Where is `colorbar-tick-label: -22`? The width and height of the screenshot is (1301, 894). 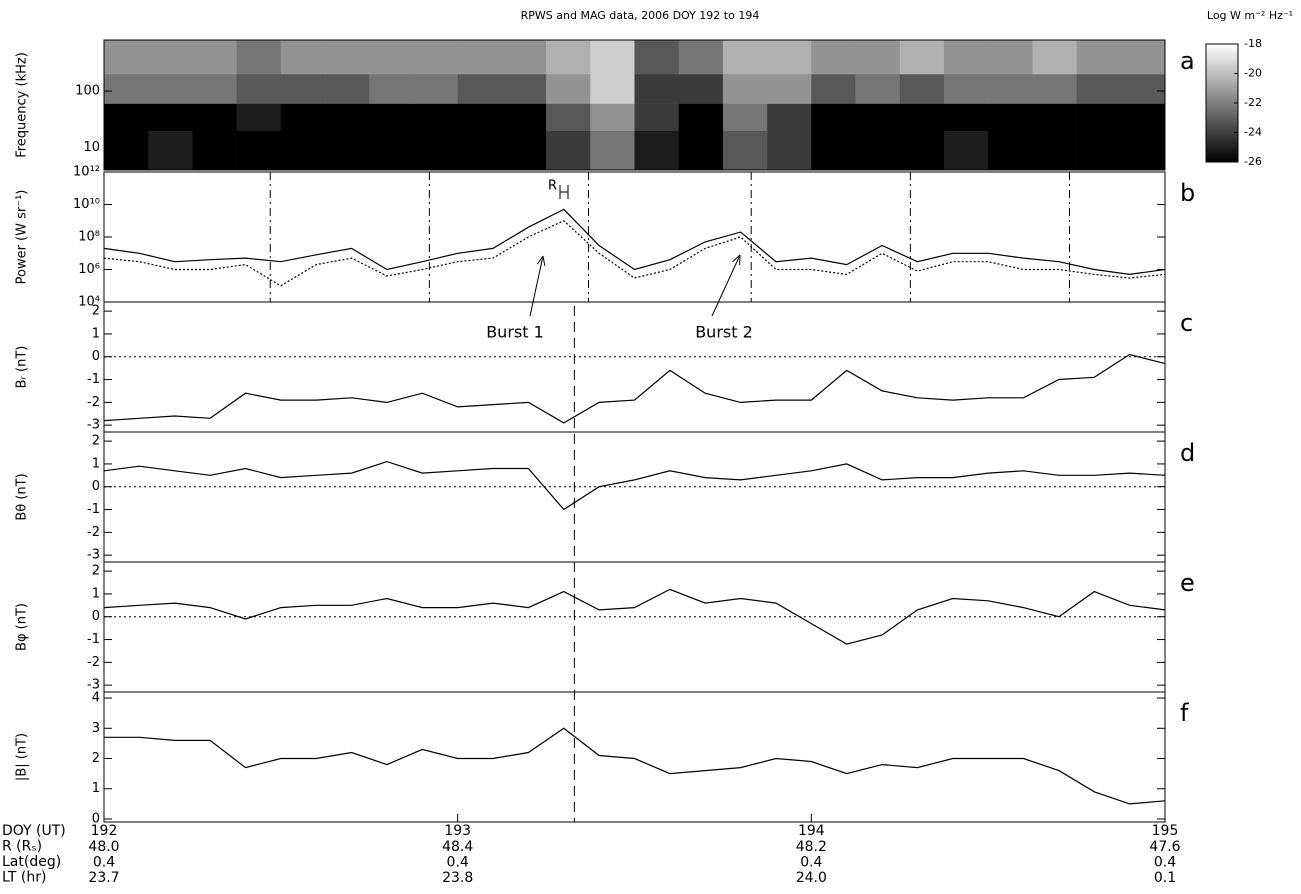 colorbar-tick-label: -22 is located at coordinates (1253, 102).